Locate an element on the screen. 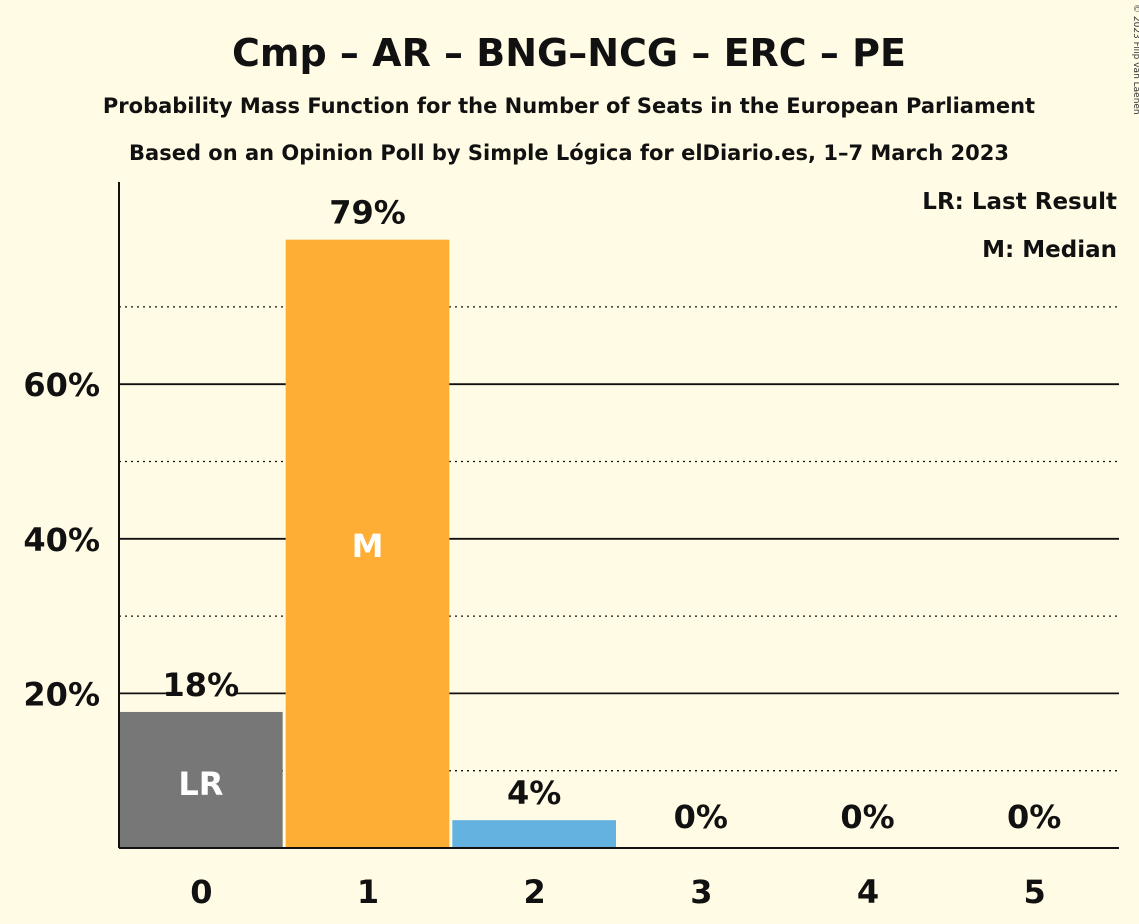  x-tick-label: 3 is located at coordinates (701, 892).